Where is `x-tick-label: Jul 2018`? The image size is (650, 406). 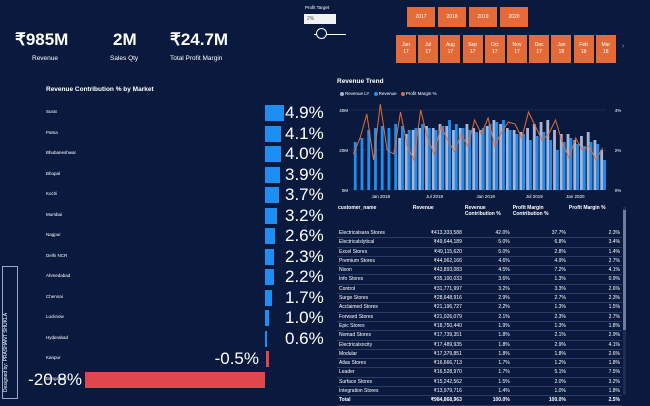
x-tick-label: Jul 2018 is located at coordinates (435, 196).